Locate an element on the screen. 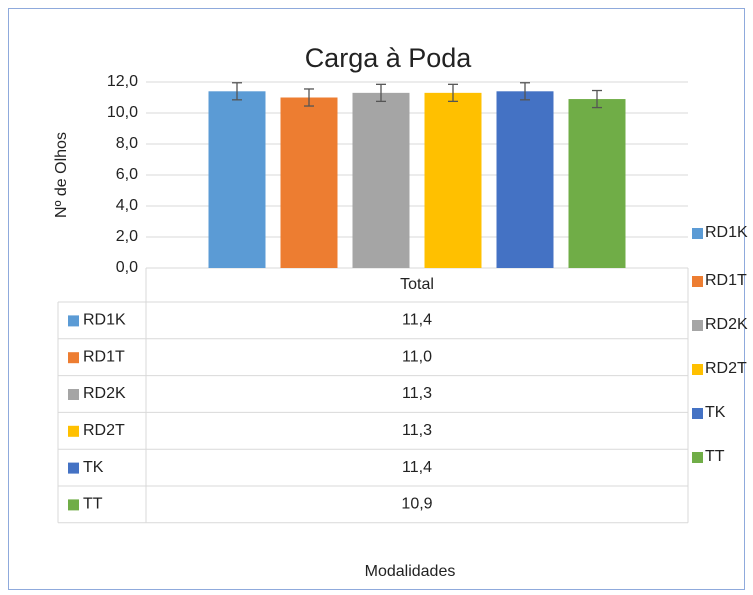  table-series-name: TT is located at coordinates (93, 504).